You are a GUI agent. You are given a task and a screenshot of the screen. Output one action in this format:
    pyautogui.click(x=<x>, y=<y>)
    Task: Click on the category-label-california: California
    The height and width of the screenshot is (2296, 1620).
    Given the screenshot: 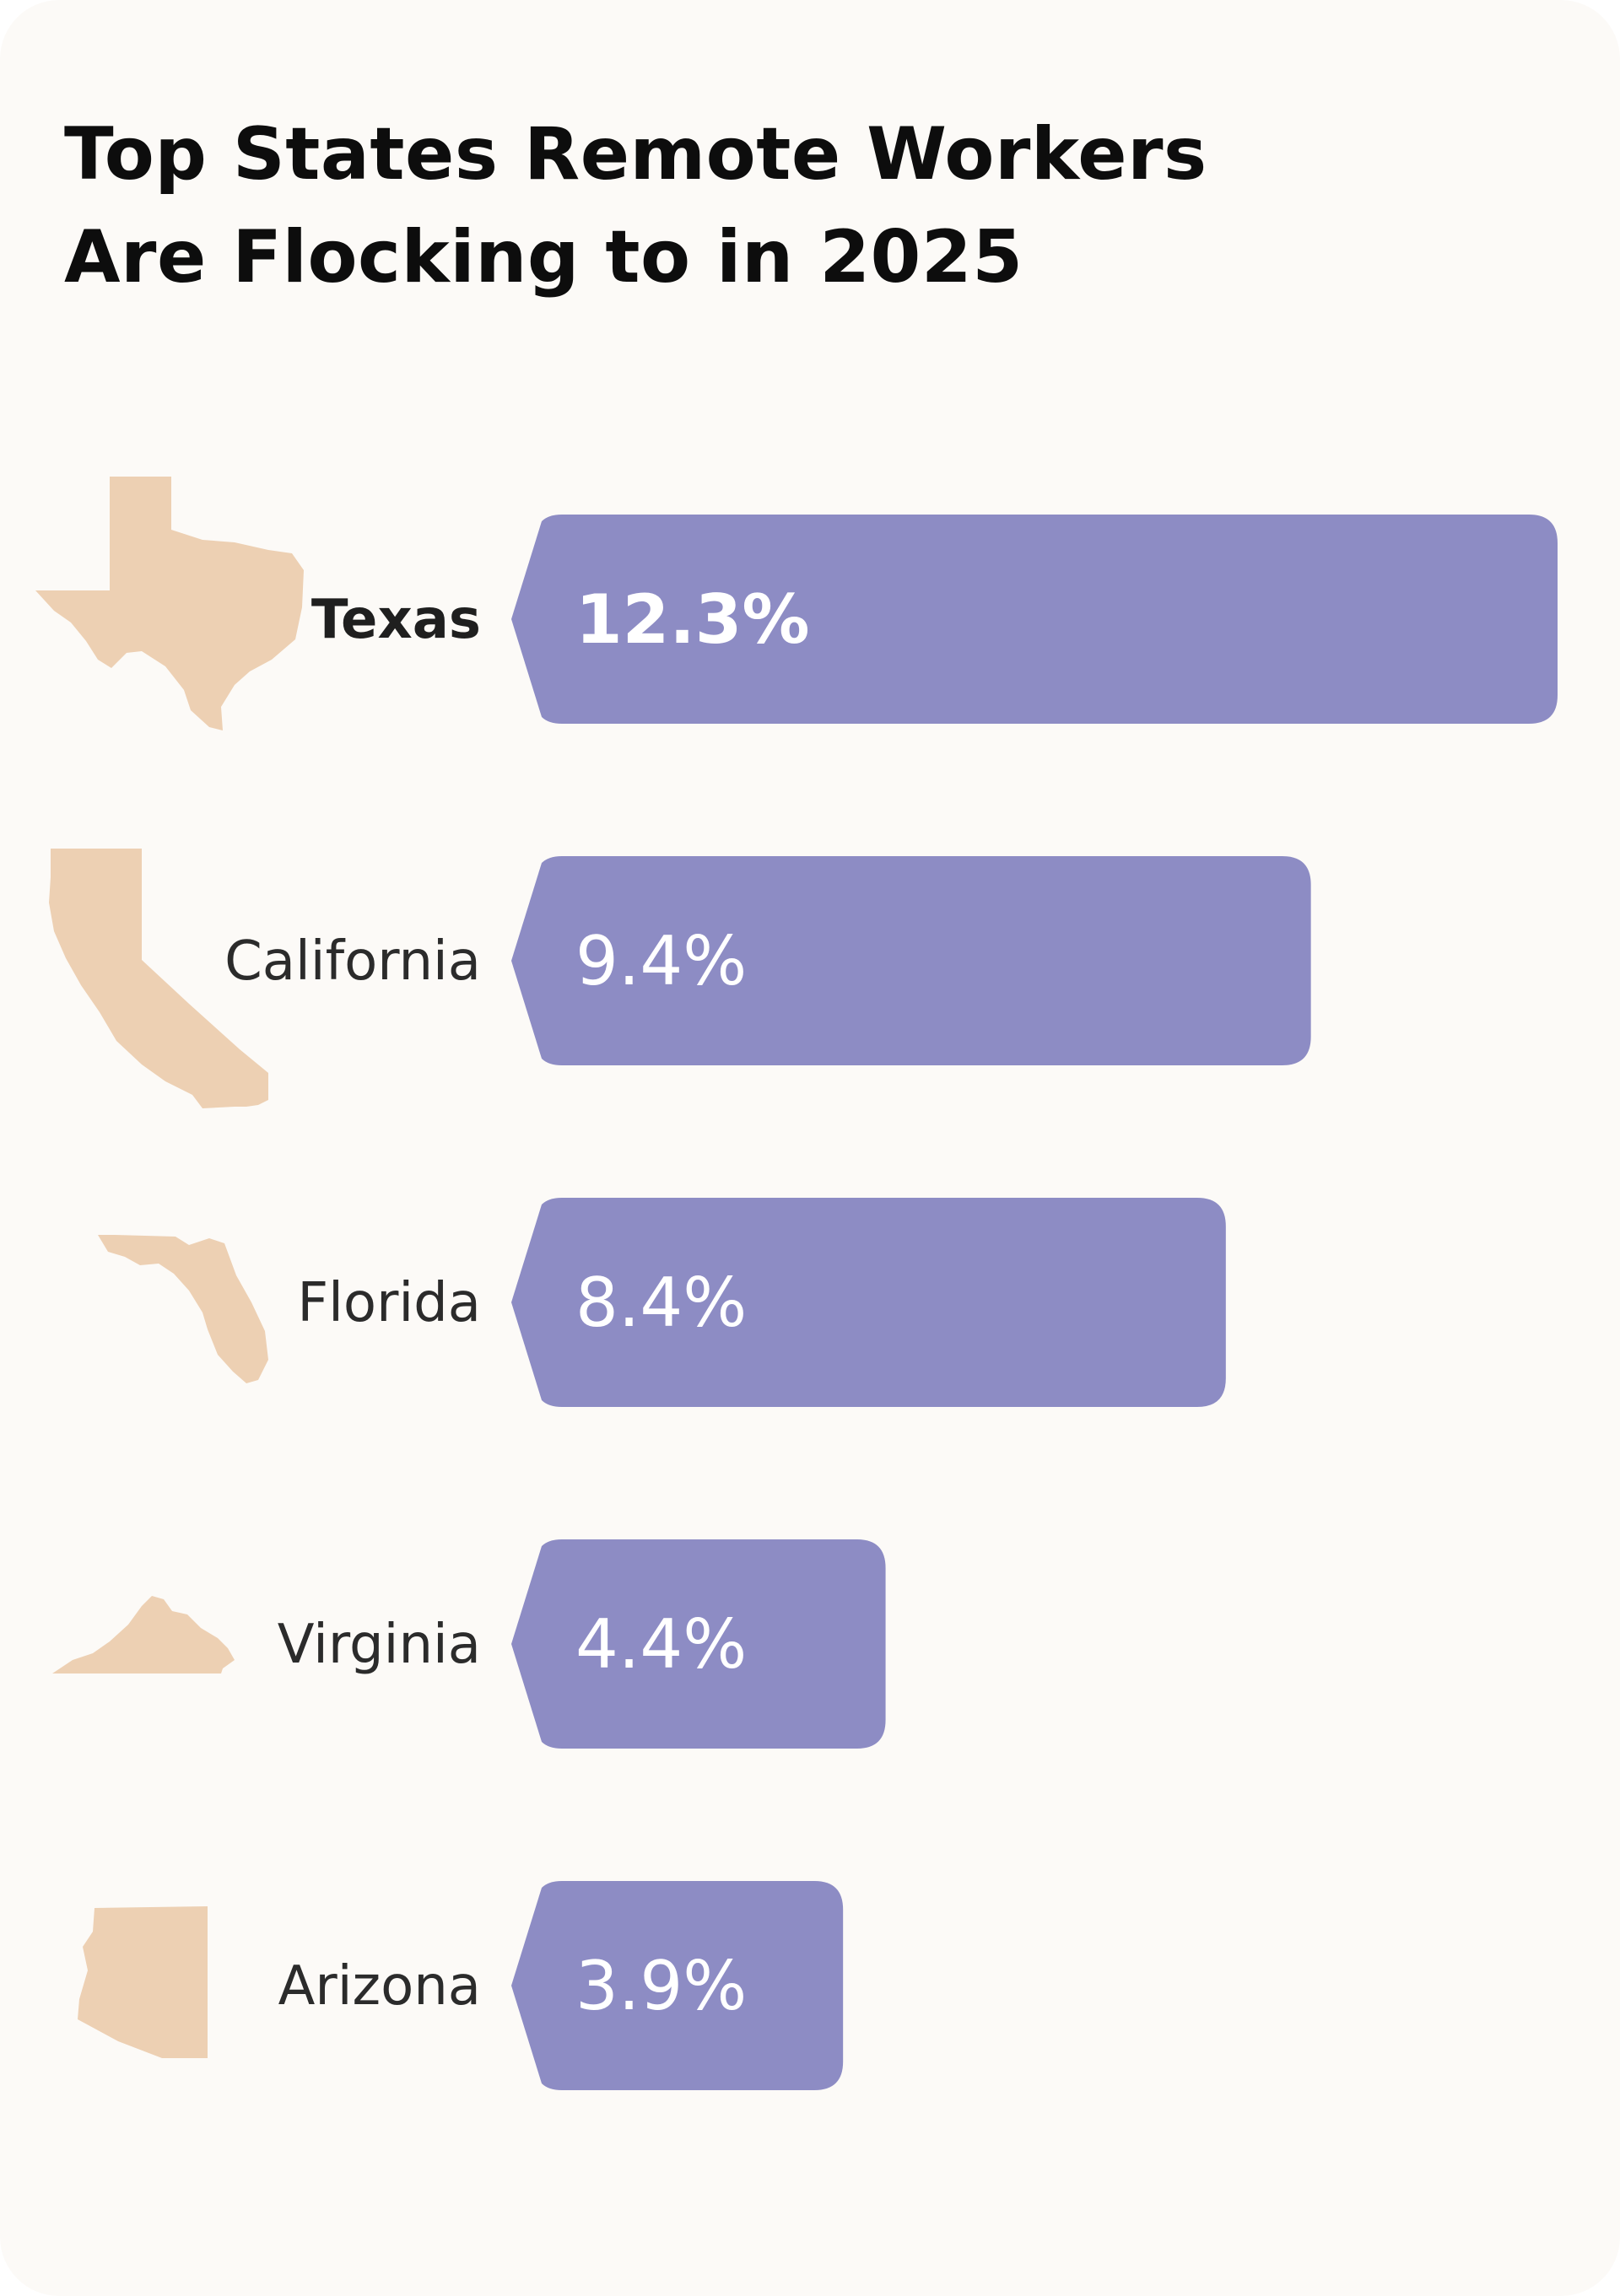 What is the action you would take?
    pyautogui.click(x=352, y=961)
    